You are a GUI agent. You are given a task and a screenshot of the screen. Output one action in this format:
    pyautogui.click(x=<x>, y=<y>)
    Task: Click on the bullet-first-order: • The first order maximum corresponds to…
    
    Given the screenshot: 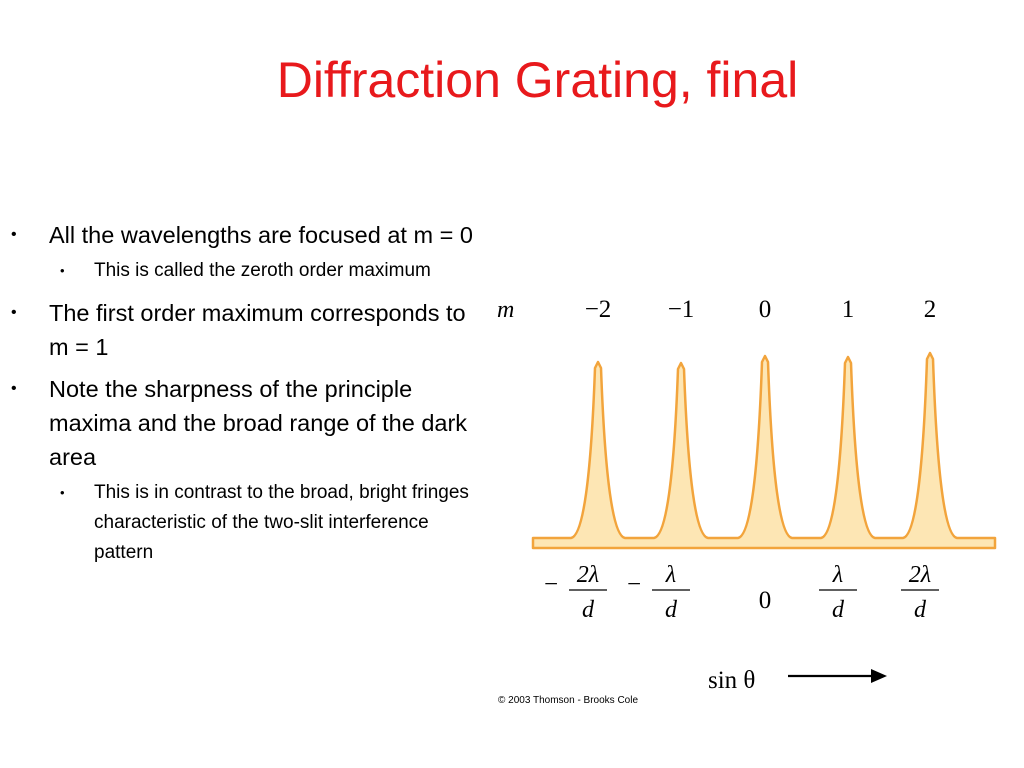 What is the action you would take?
    pyautogui.click(x=240, y=330)
    